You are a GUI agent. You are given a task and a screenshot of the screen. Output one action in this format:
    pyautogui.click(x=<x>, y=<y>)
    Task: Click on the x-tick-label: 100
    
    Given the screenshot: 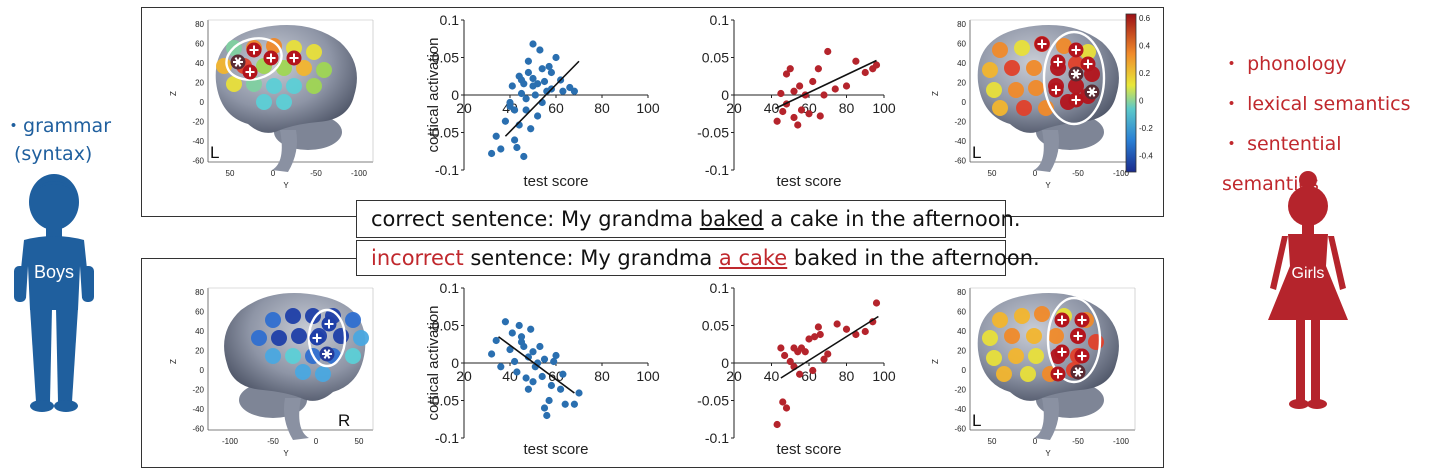 What is the action you would take?
    pyautogui.click(x=884, y=376)
    